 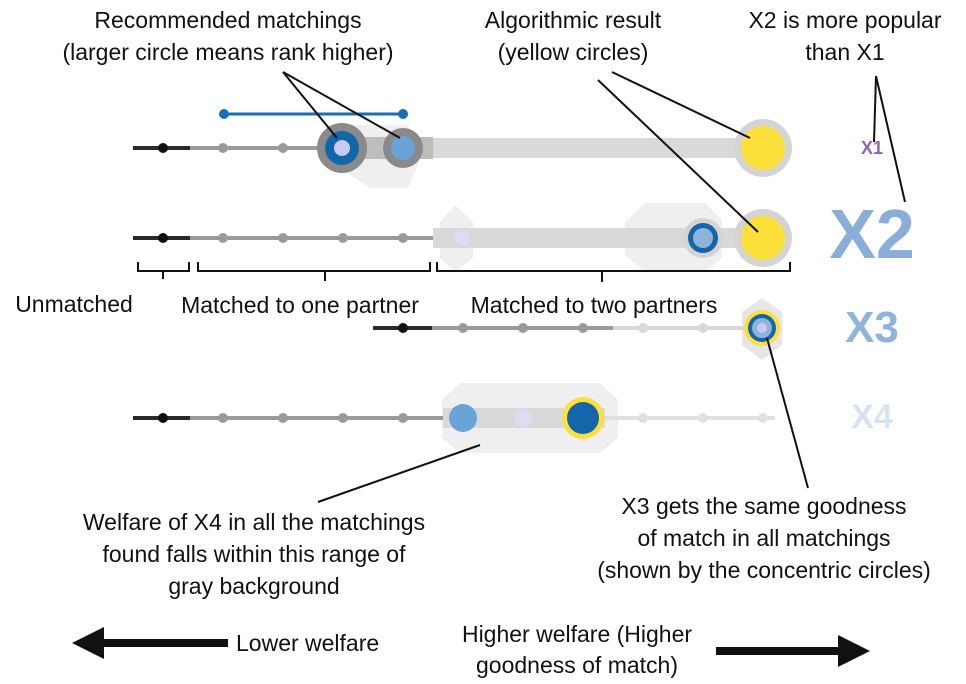 I want to click on welfare-x4-line-2: found falls within this range of, so click(x=254, y=554).